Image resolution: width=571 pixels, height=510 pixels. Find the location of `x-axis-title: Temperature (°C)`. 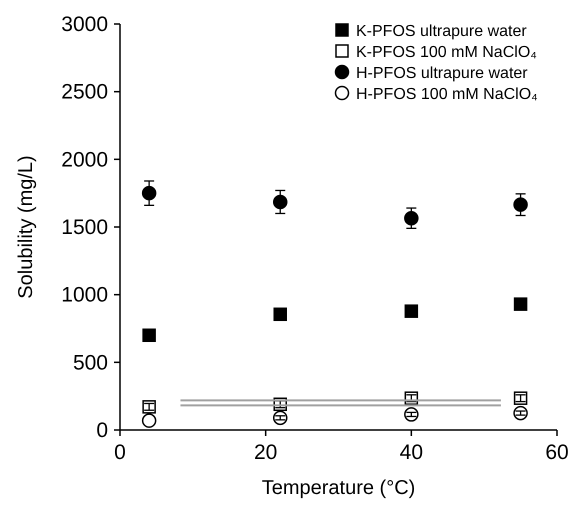

x-axis-title: Temperature (°C) is located at coordinates (339, 488).